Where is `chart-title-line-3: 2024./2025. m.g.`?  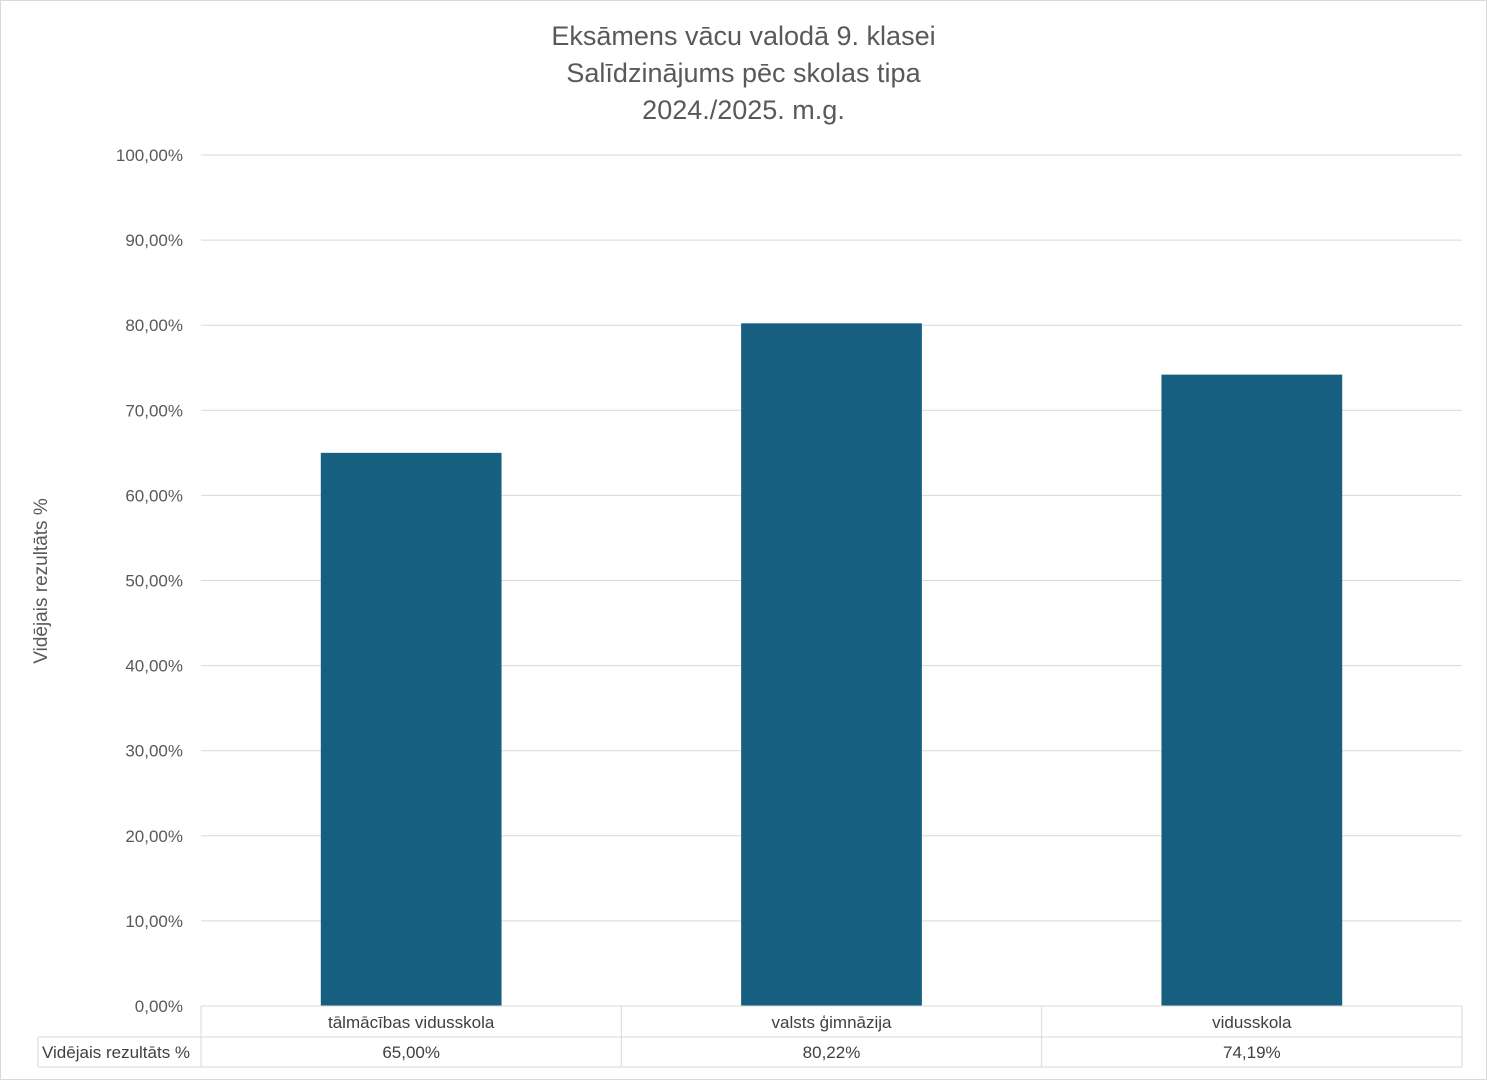
chart-title-line-3: 2024./2025. m.g. is located at coordinates (743, 110).